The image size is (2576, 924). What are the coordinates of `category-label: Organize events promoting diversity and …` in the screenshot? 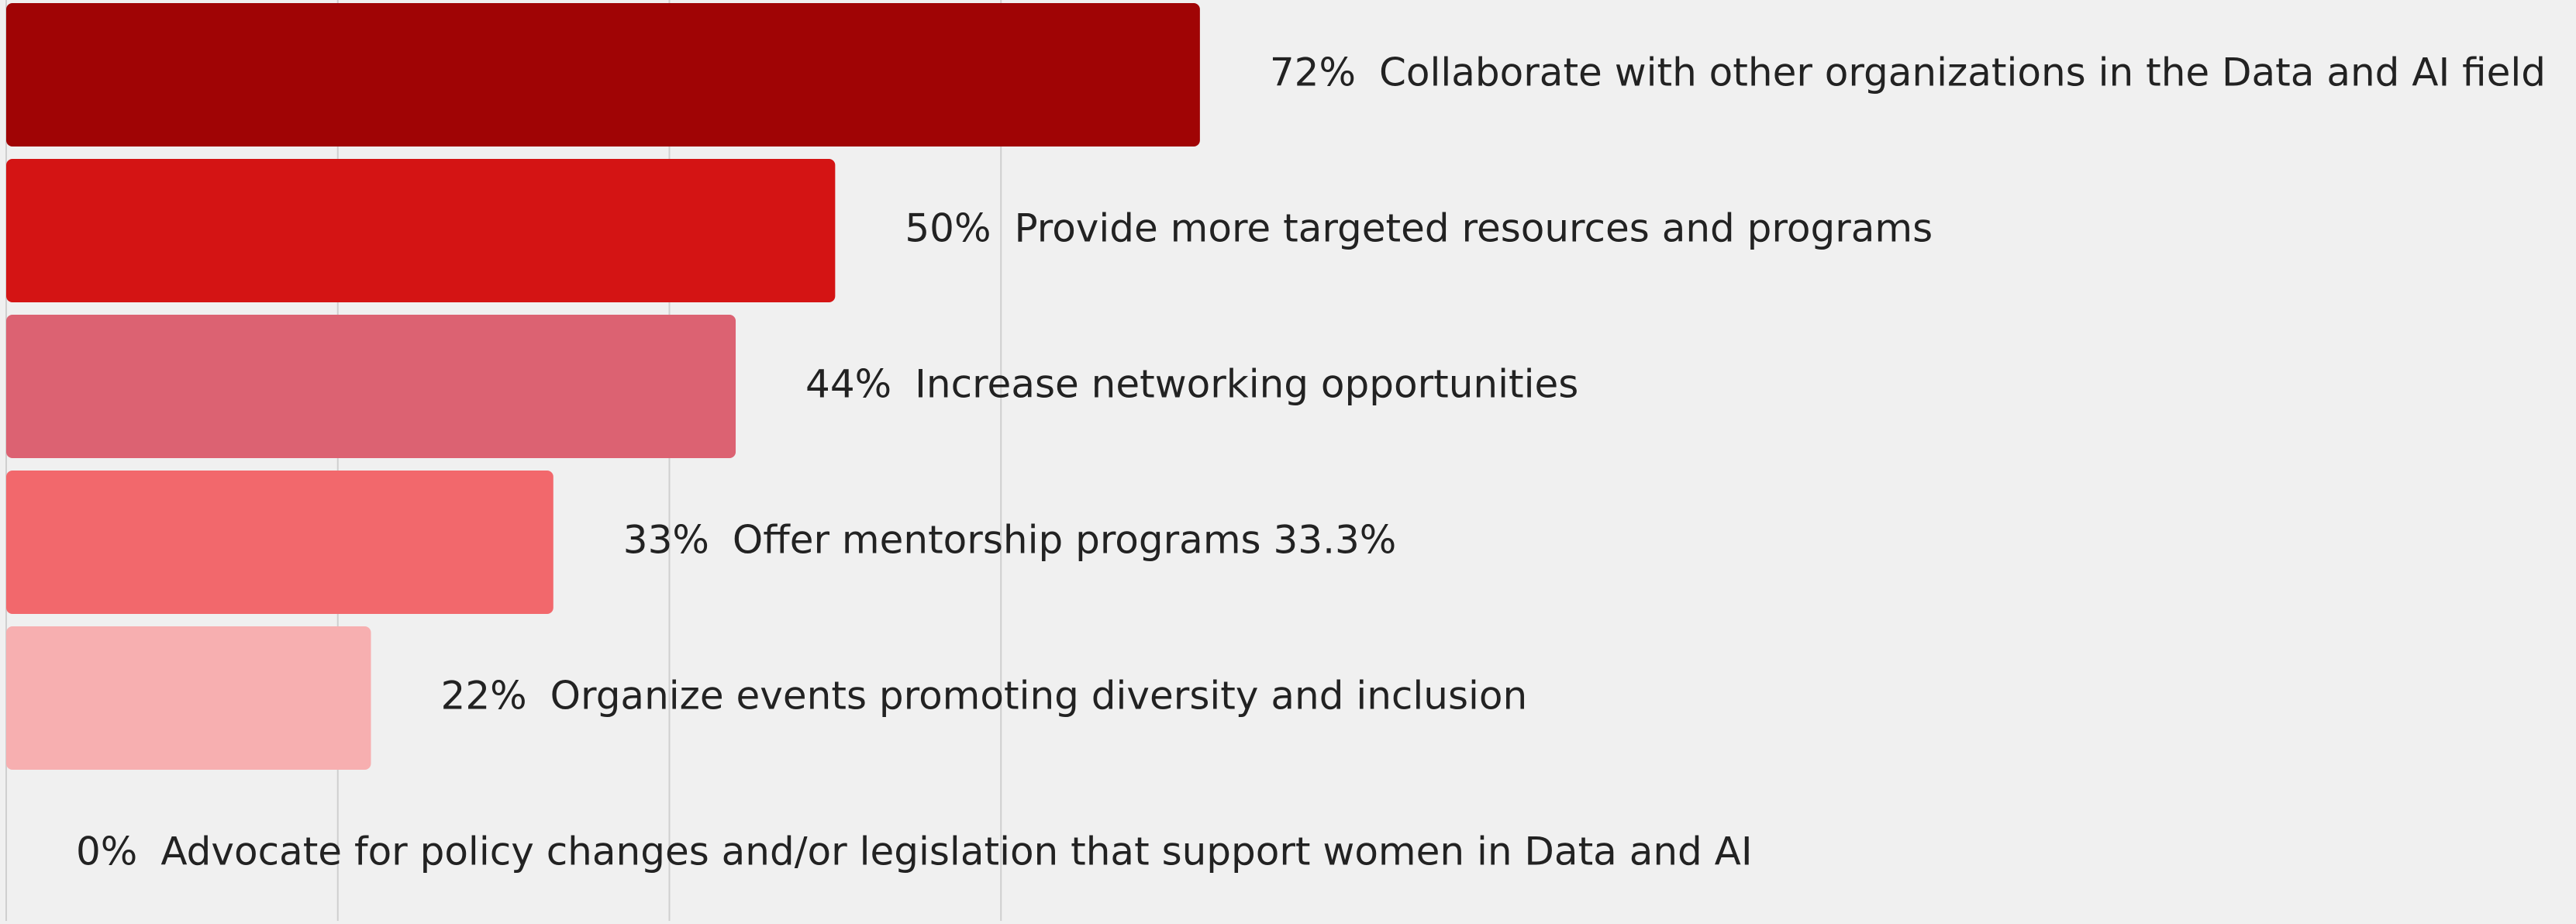 It's located at (1039, 695).